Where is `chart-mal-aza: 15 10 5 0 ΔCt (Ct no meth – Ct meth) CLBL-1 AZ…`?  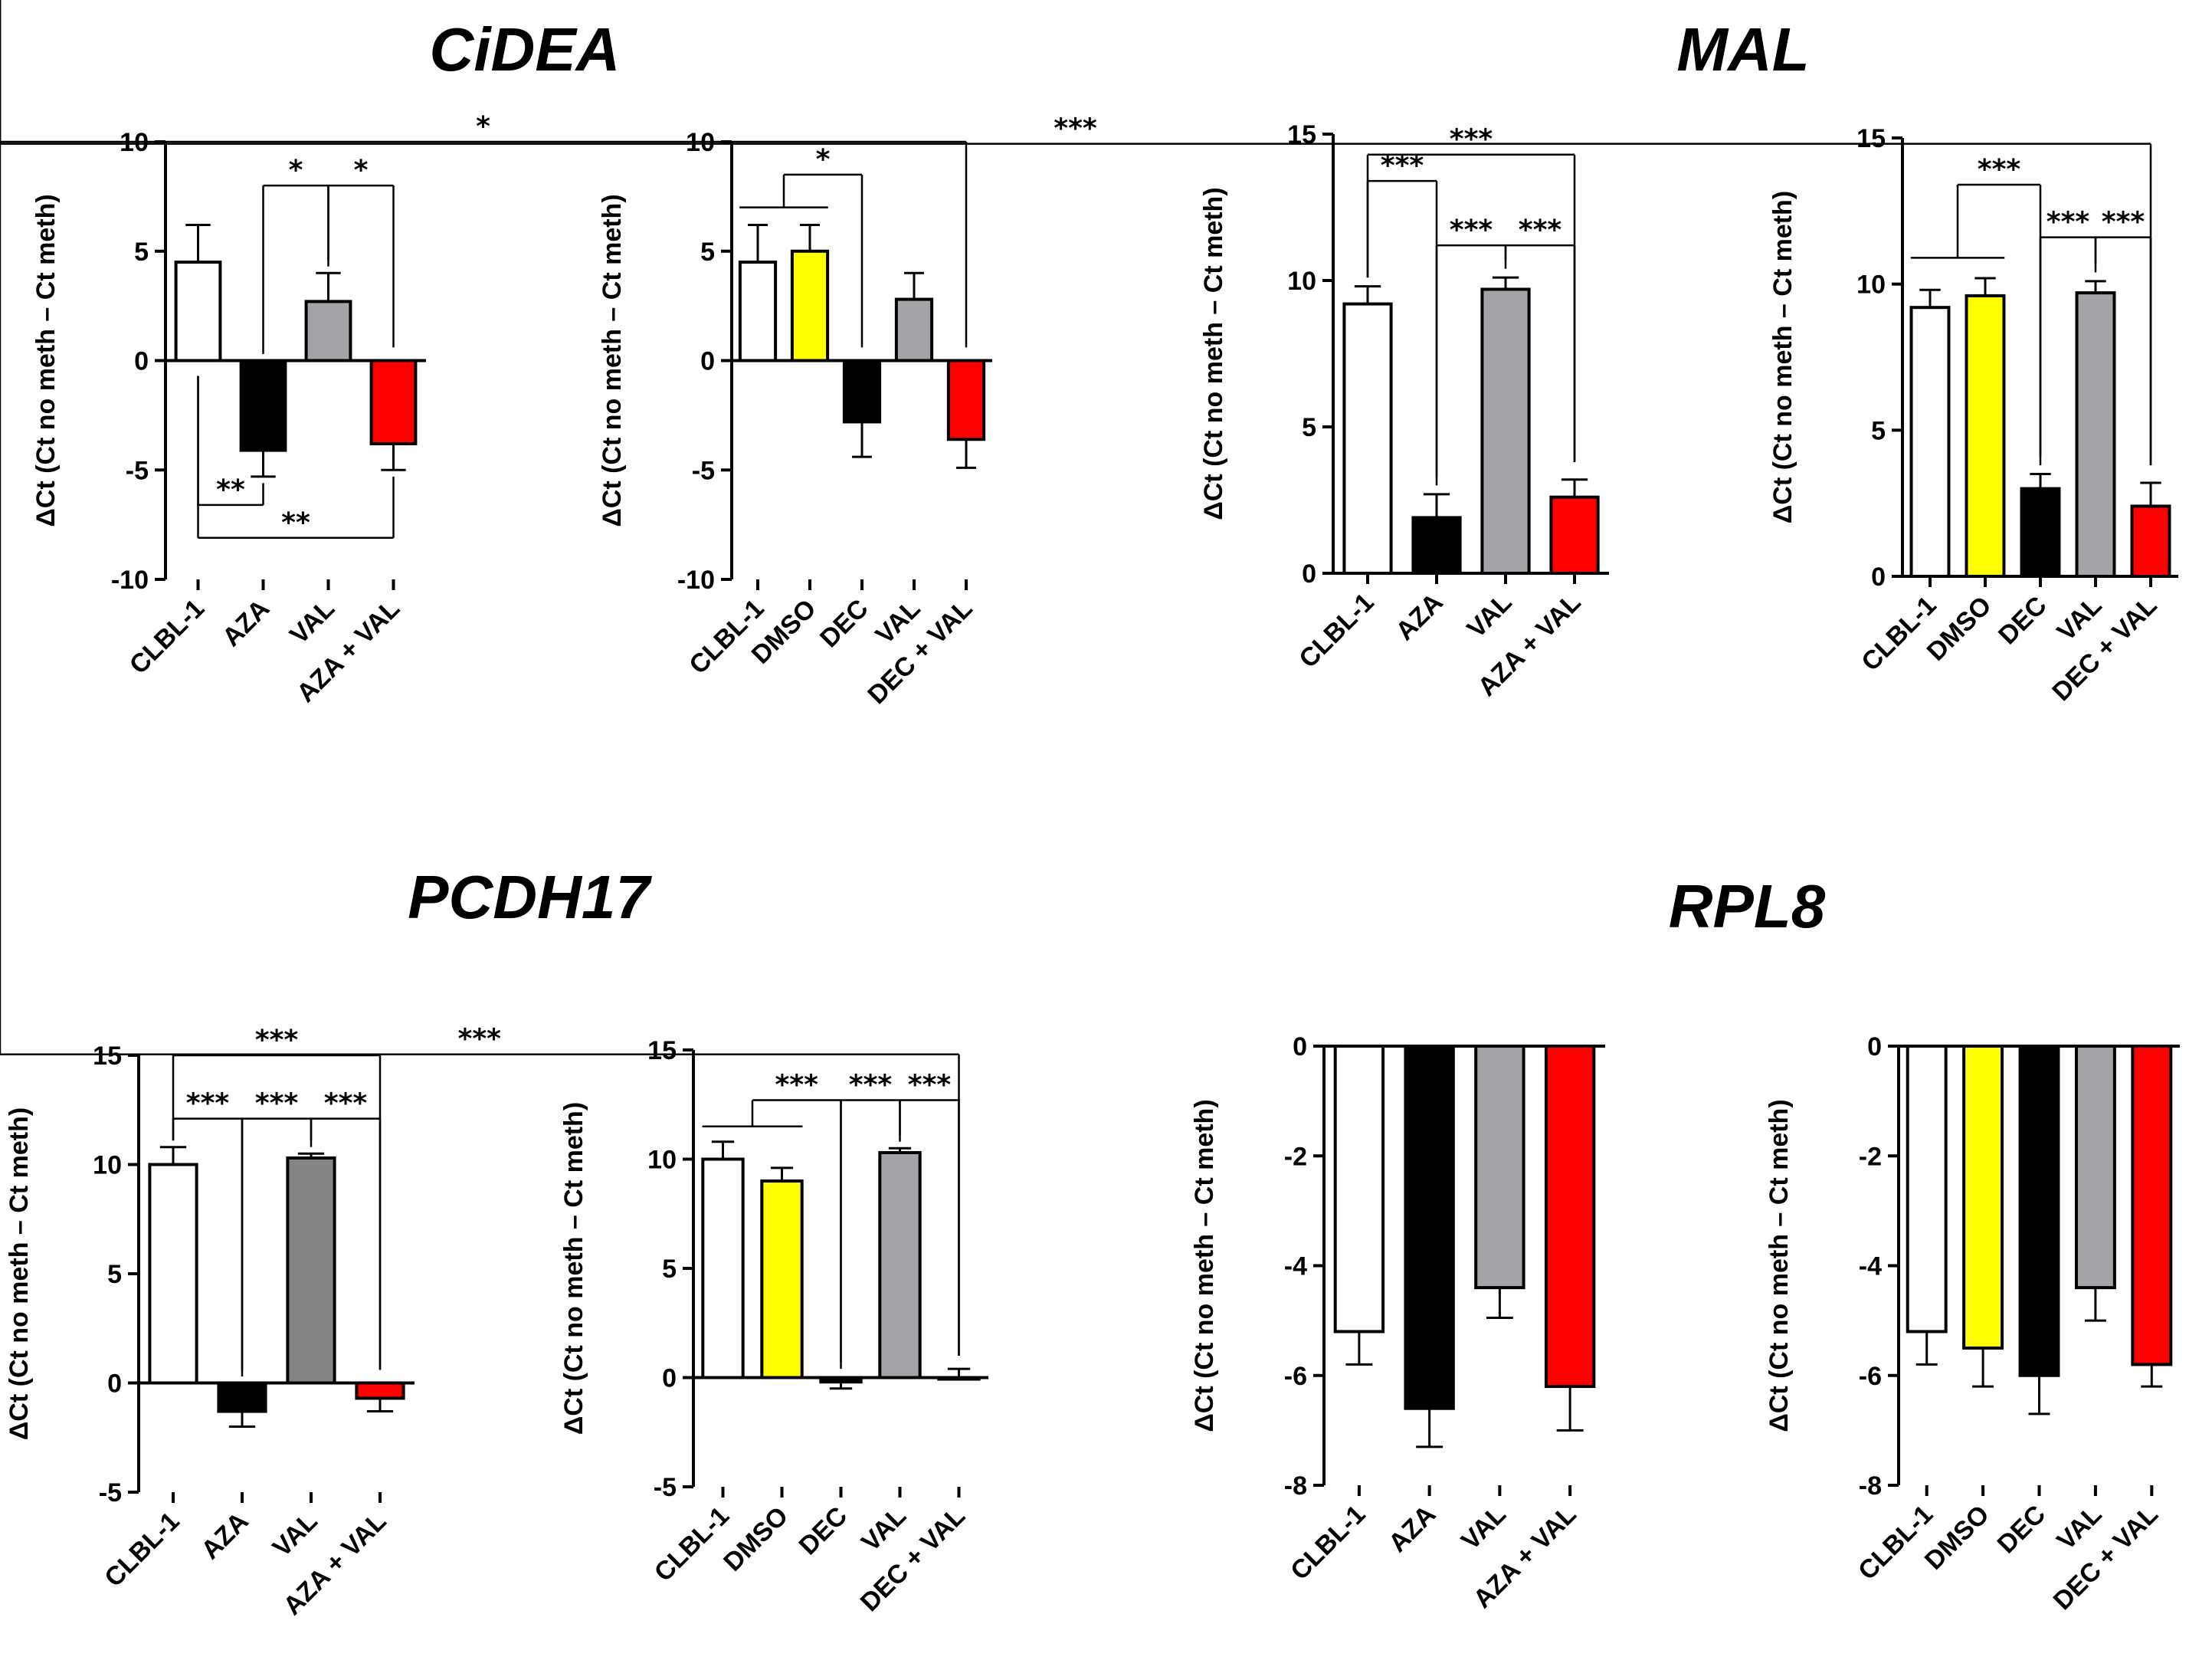
chart-mal-aza: 15 10 5 0 ΔCt (Ct no meth – Ct meth) CLBL-1 AZ… is located at coordinates (1404, 411).